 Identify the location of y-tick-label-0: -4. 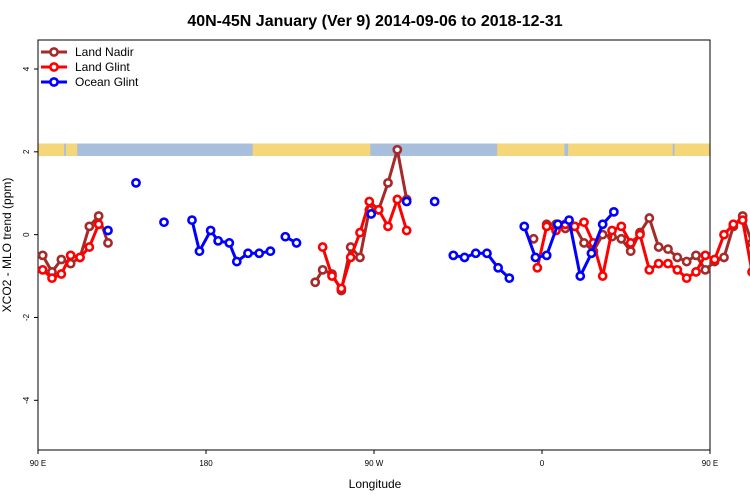
(26, 400).